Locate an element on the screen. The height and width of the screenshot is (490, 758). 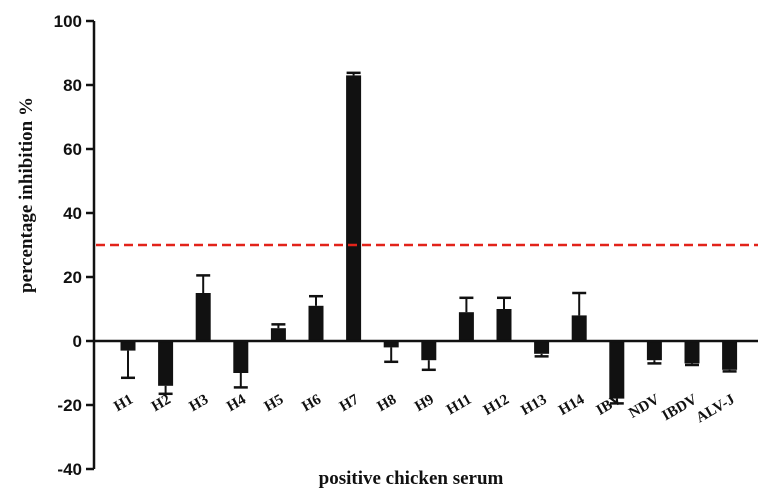
y-tick-label: 0 is located at coordinates (77, 341).